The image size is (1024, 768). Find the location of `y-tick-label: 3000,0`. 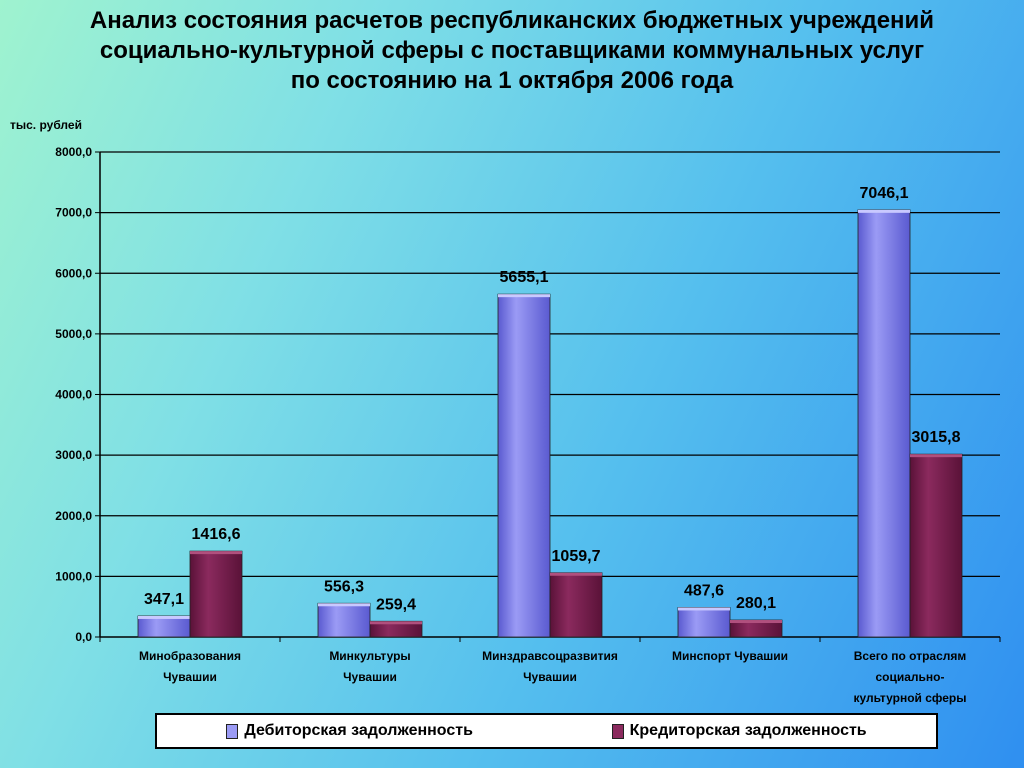

y-tick-label: 3000,0 is located at coordinates (73, 455).